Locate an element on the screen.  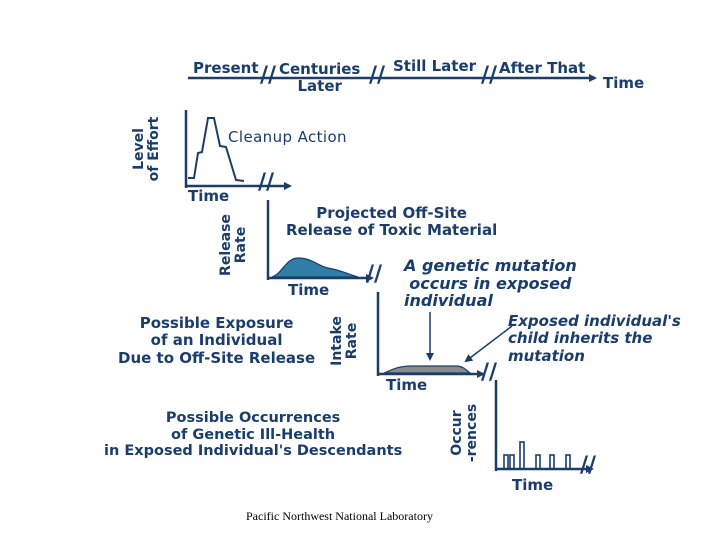
release-axis-break: // is located at coordinates (374, 274).